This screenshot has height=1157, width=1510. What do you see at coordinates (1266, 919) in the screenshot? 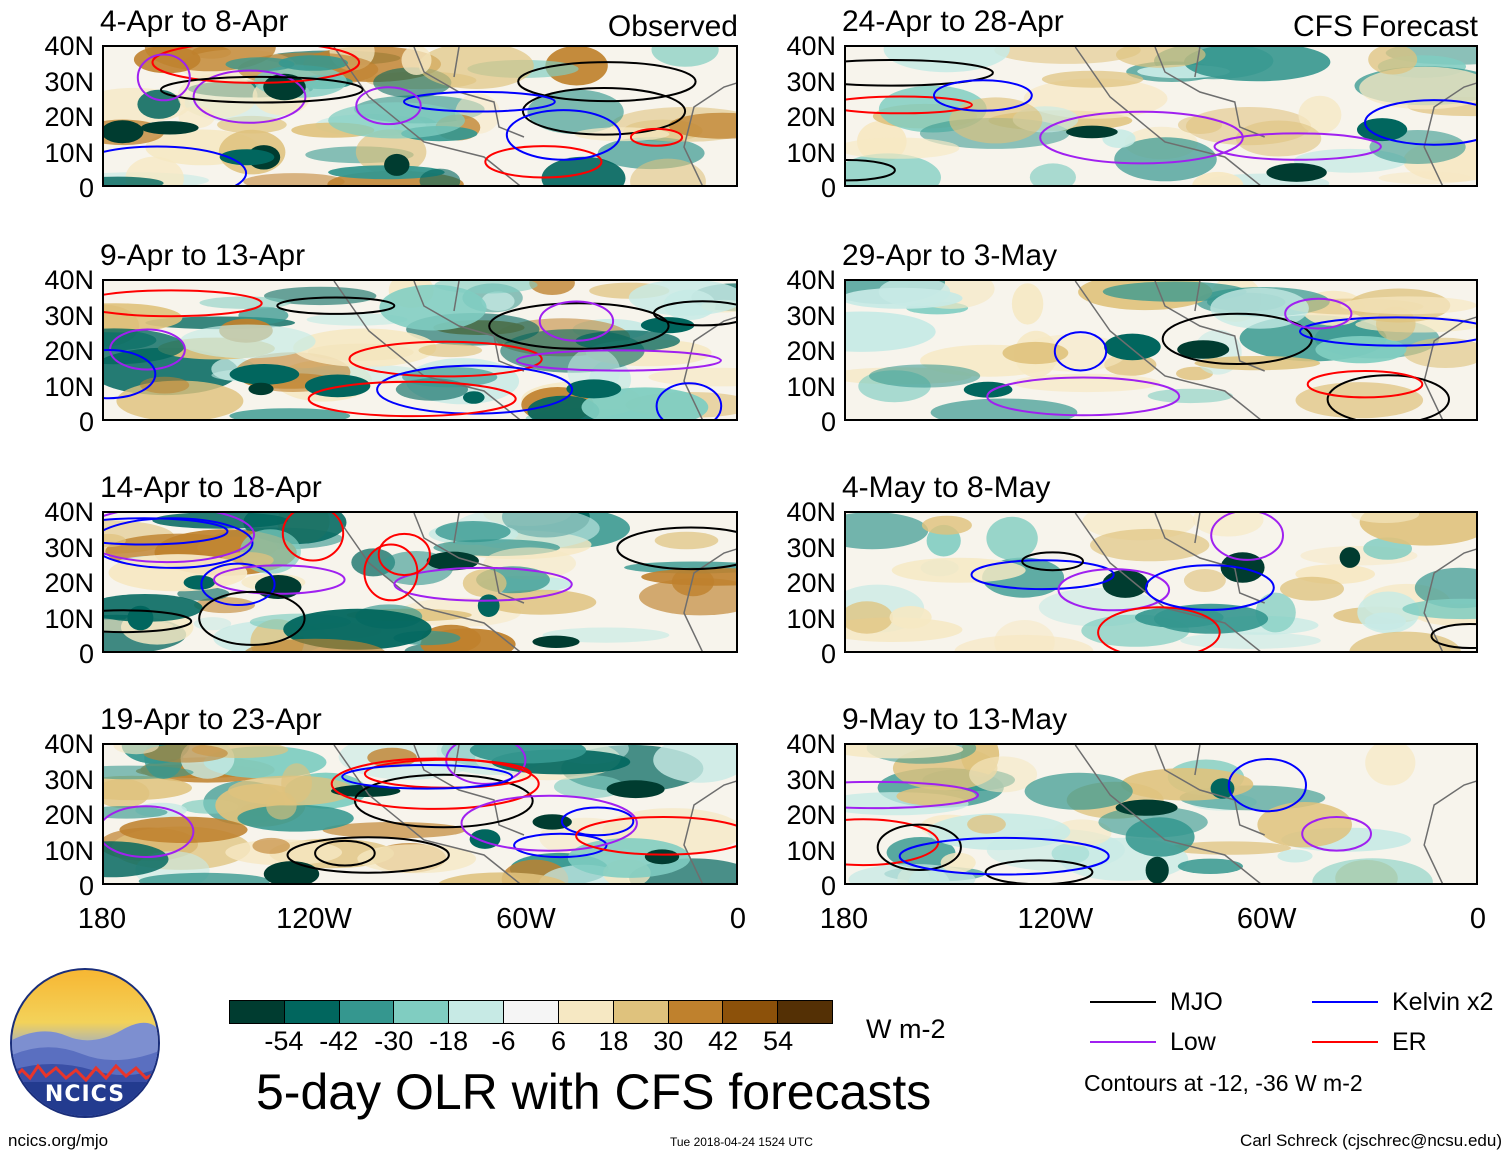
I see `x-tick-label: 60W` at bounding box center [1266, 919].